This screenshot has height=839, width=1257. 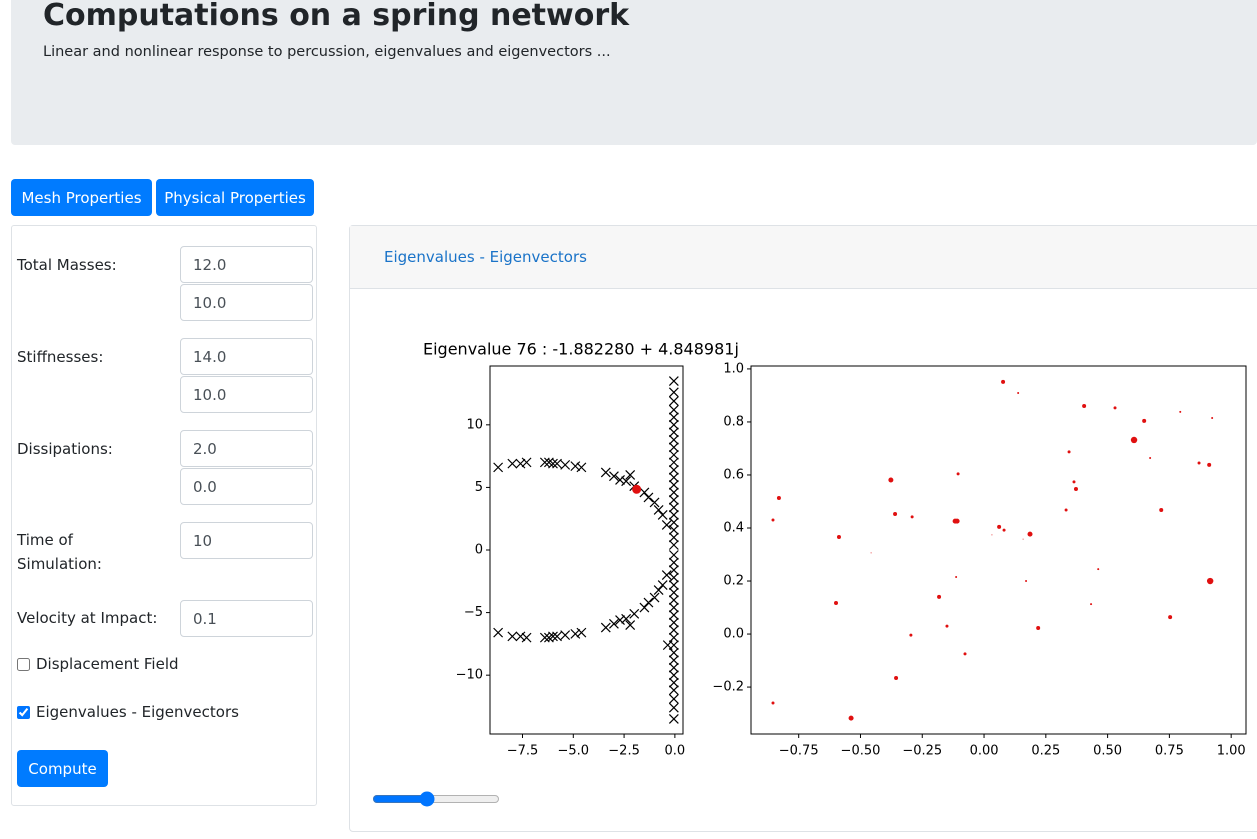 I want to click on x-tick-label: 0.75, so click(x=1169, y=751).